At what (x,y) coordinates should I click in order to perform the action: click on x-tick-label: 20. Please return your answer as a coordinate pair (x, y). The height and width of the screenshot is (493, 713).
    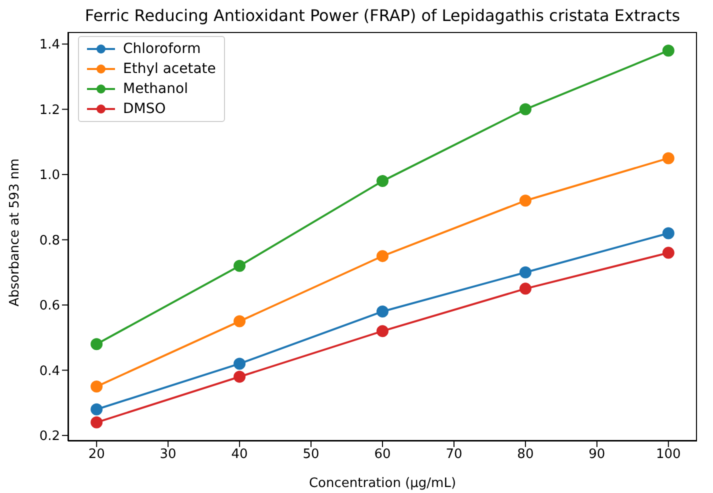
    Looking at the image, I should click on (96, 454).